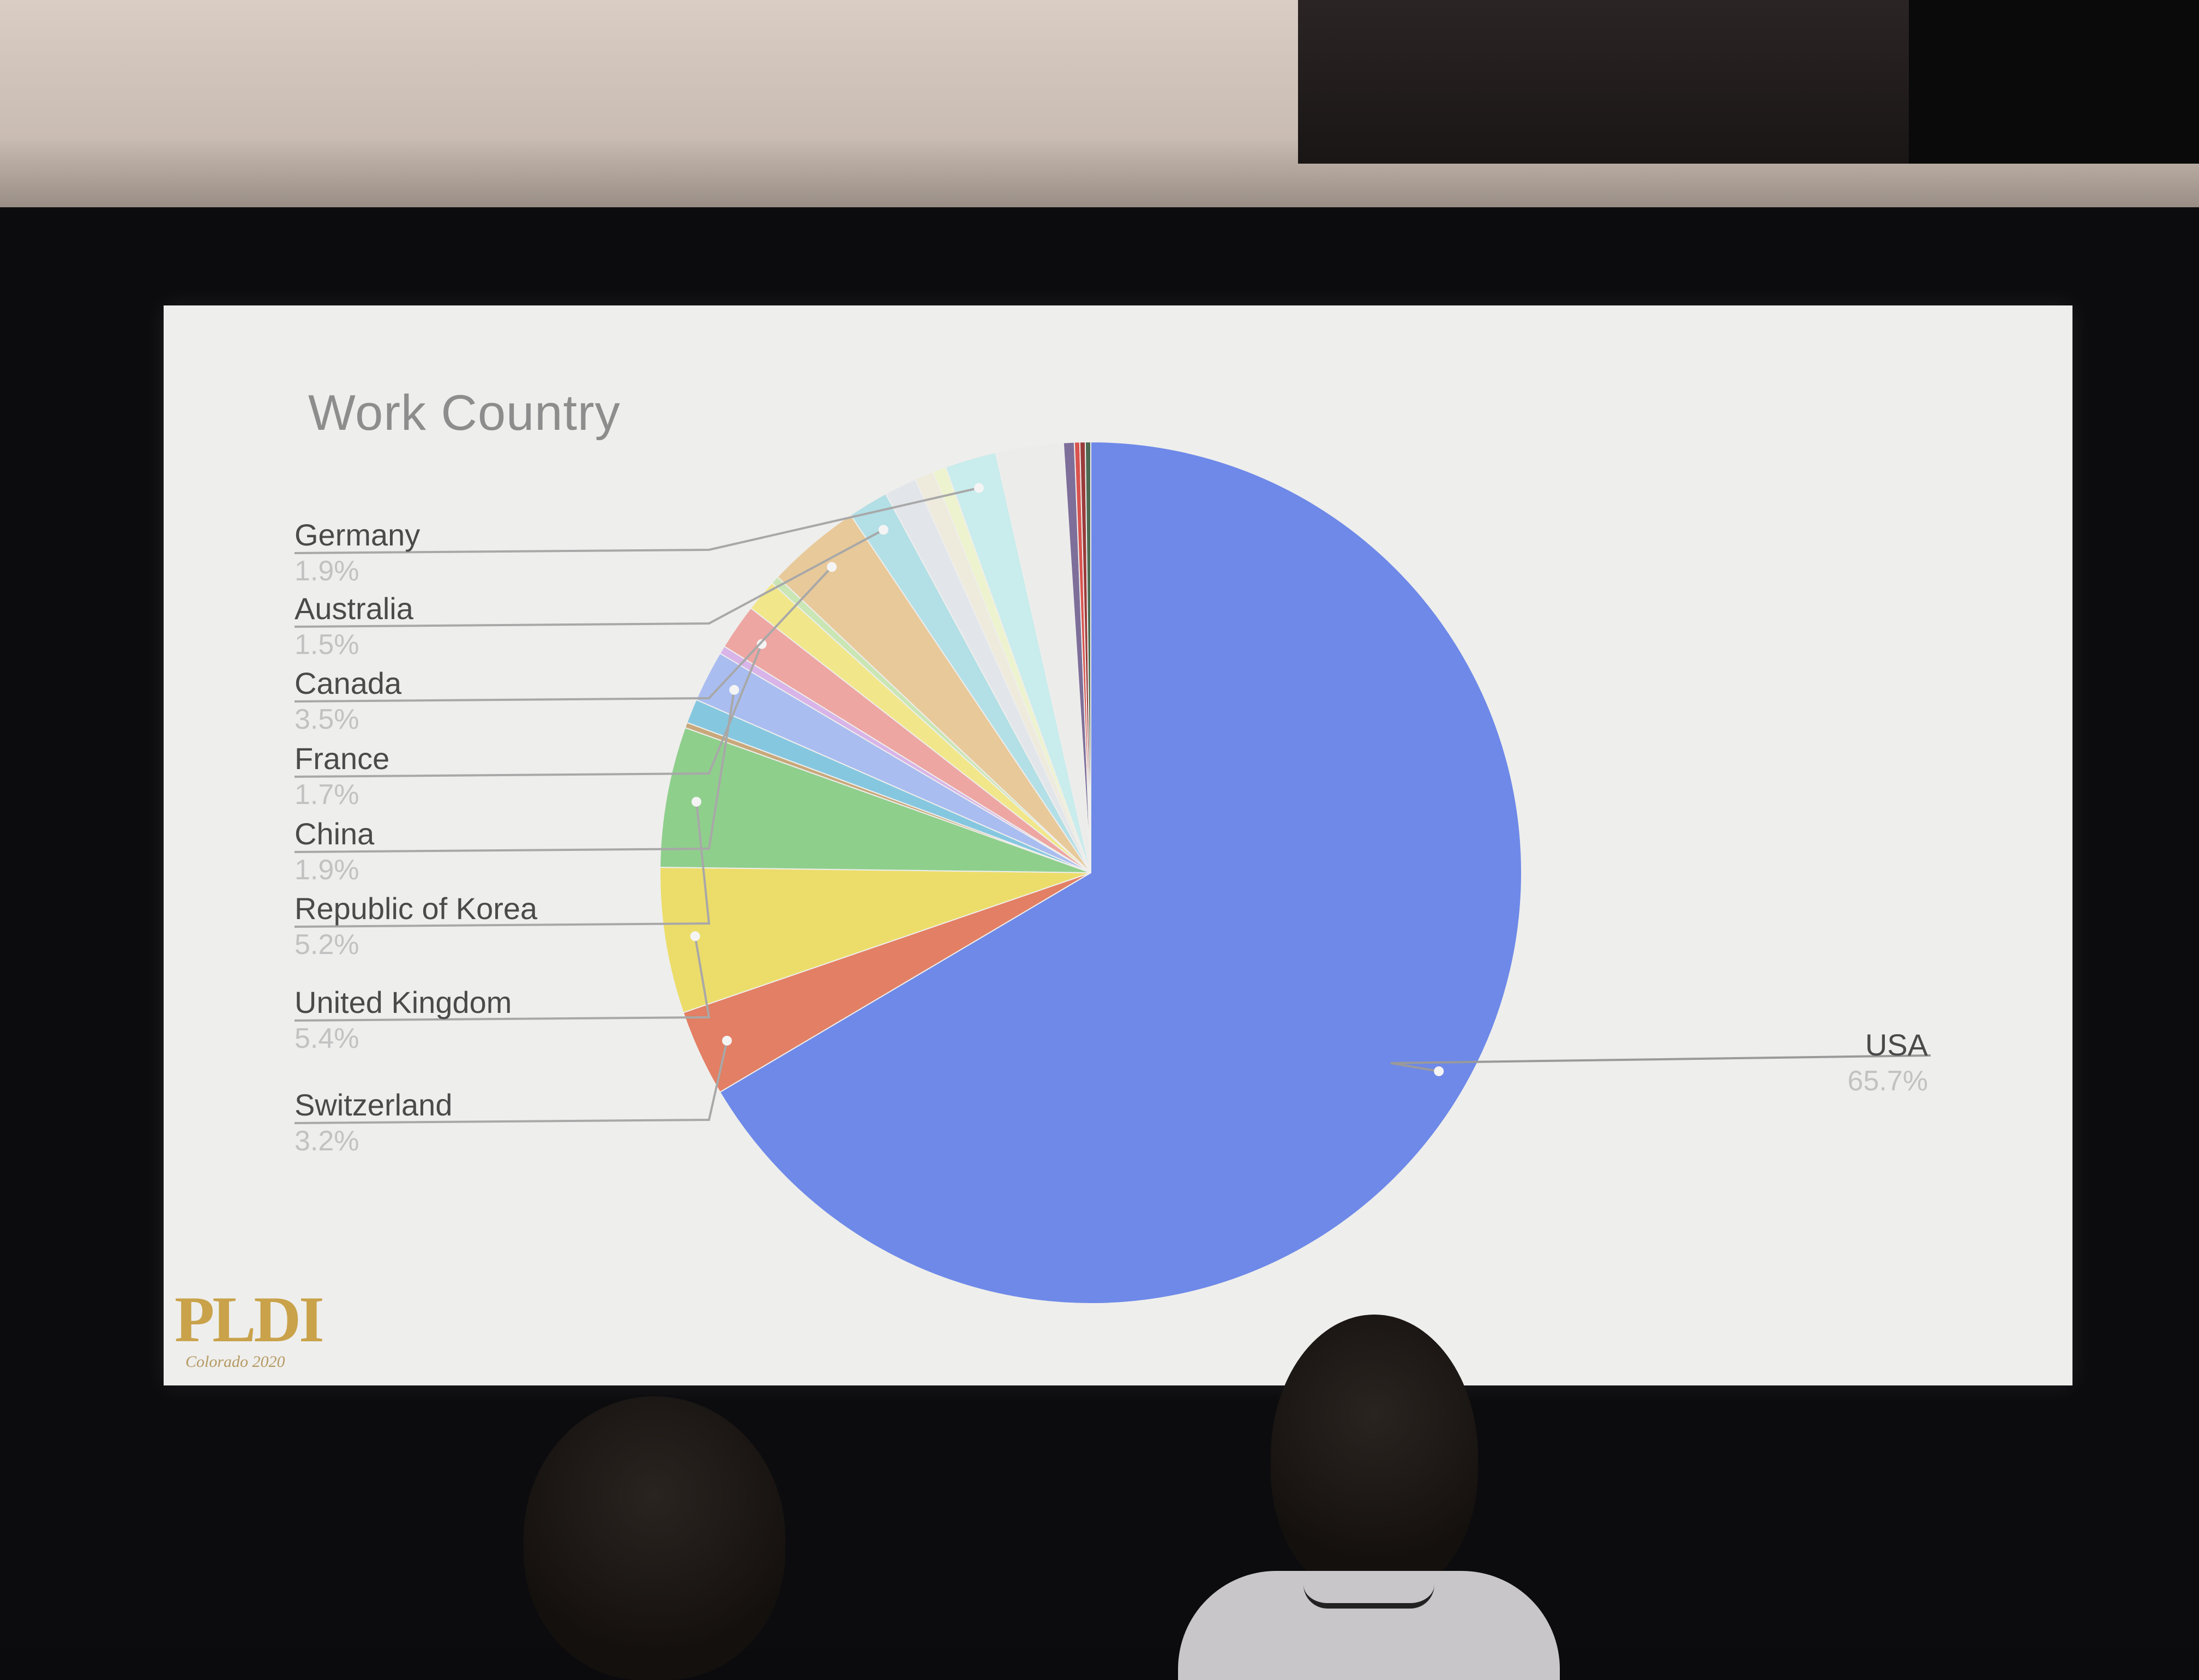  Describe the element at coordinates (416, 908) in the screenshot. I see `callout-label-republic-of-korea: Republic of Korea` at that location.